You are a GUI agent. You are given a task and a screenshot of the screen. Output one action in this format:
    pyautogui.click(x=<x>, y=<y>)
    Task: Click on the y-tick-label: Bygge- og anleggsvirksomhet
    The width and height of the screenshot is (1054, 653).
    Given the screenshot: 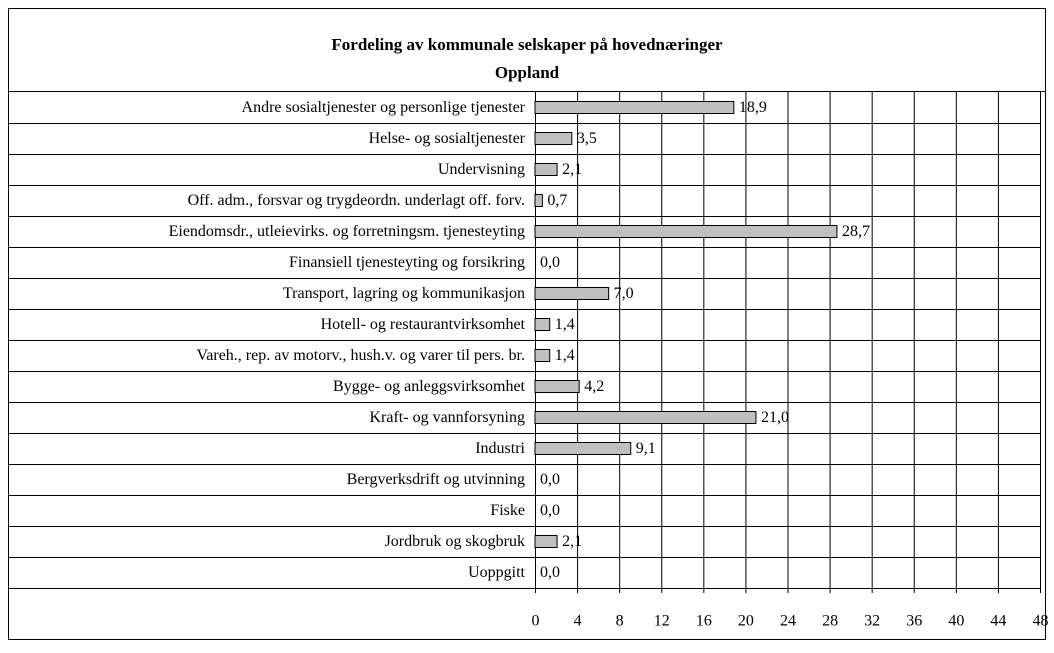 What is the action you would take?
    pyautogui.click(x=429, y=386)
    